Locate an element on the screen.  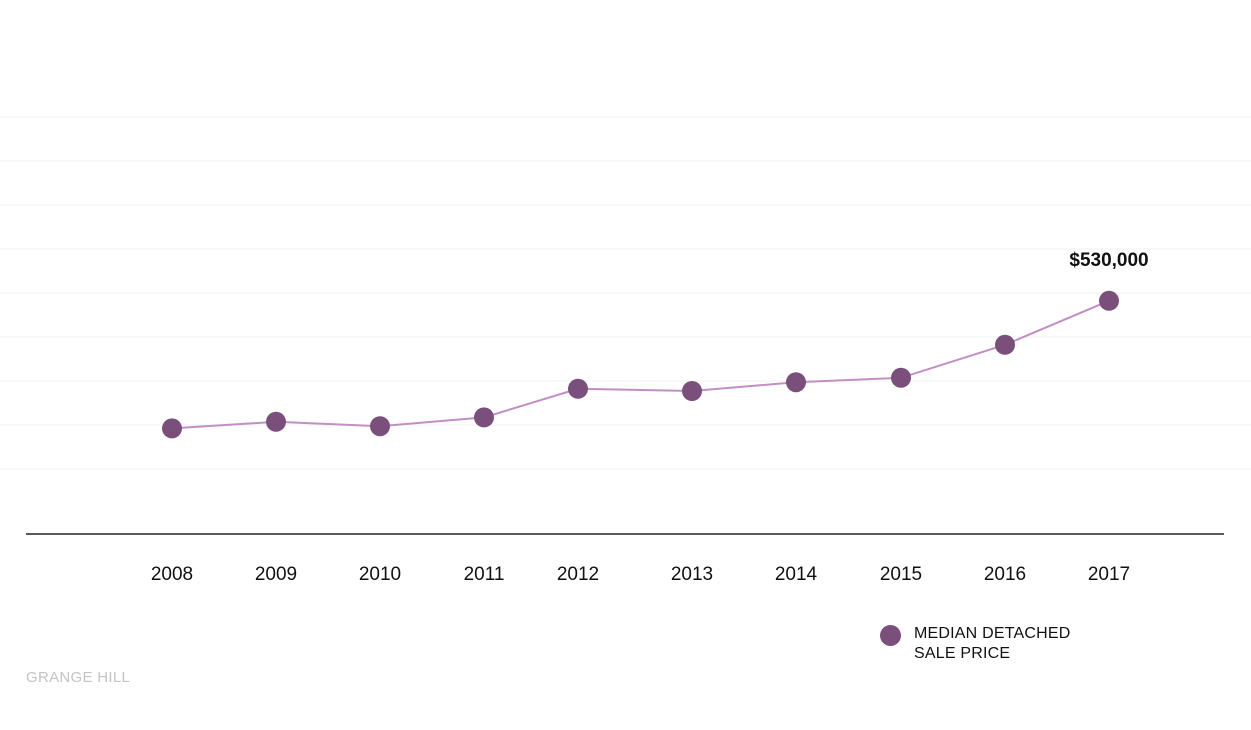
x-tick-labels: 2008 2009 2010 2011 2012 2013 2014 2015 2016 2017 is located at coordinates (640, 574).